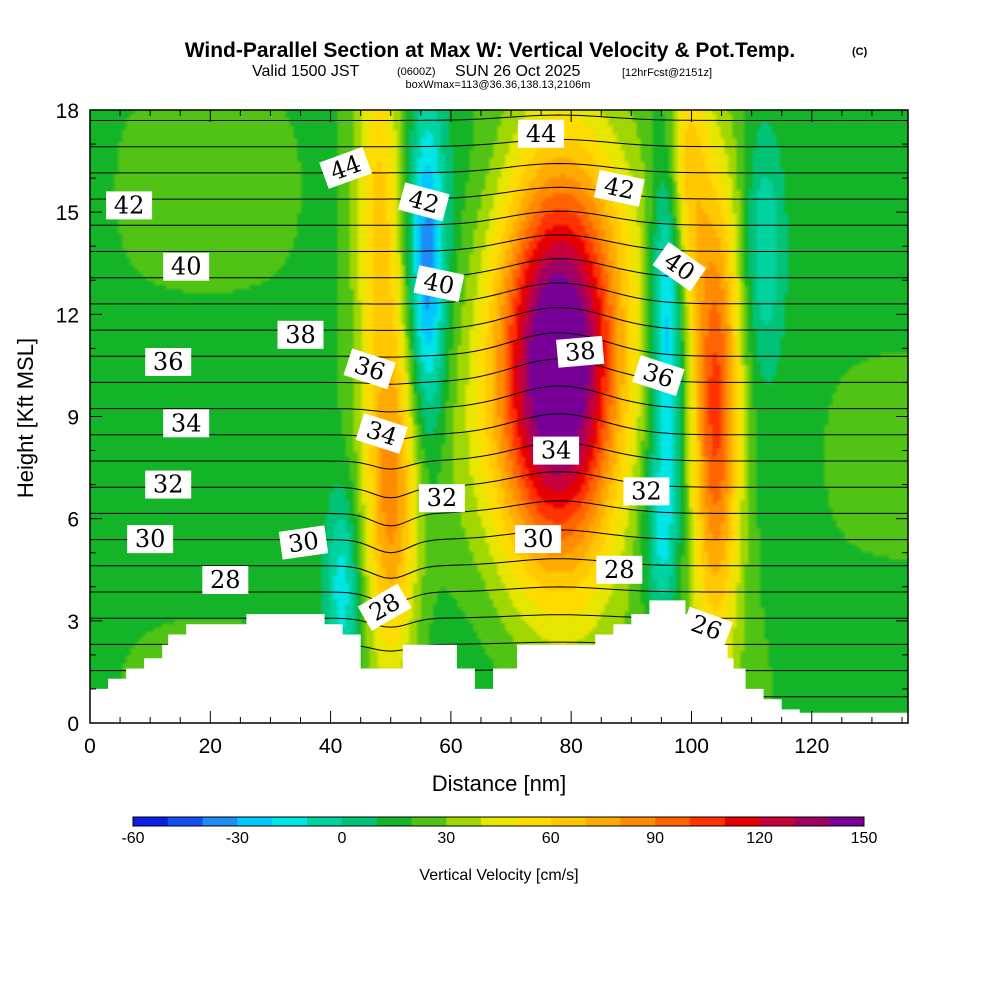 The width and height of the screenshot is (1000, 1000). Describe the element at coordinates (73, 418) in the screenshot. I see `y-tick-label: 9` at that location.